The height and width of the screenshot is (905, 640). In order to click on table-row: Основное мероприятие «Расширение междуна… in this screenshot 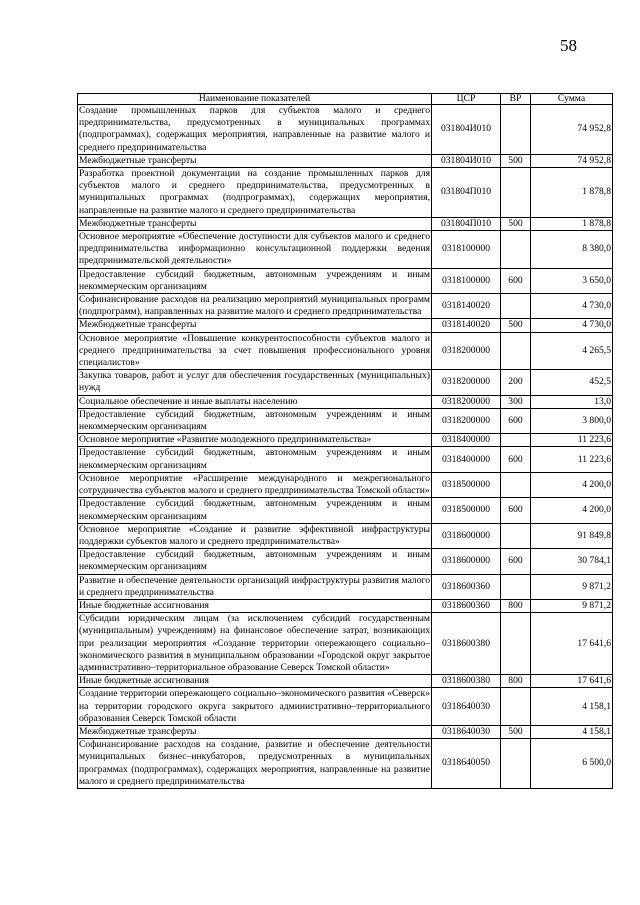, I will do `click(345, 485)`.